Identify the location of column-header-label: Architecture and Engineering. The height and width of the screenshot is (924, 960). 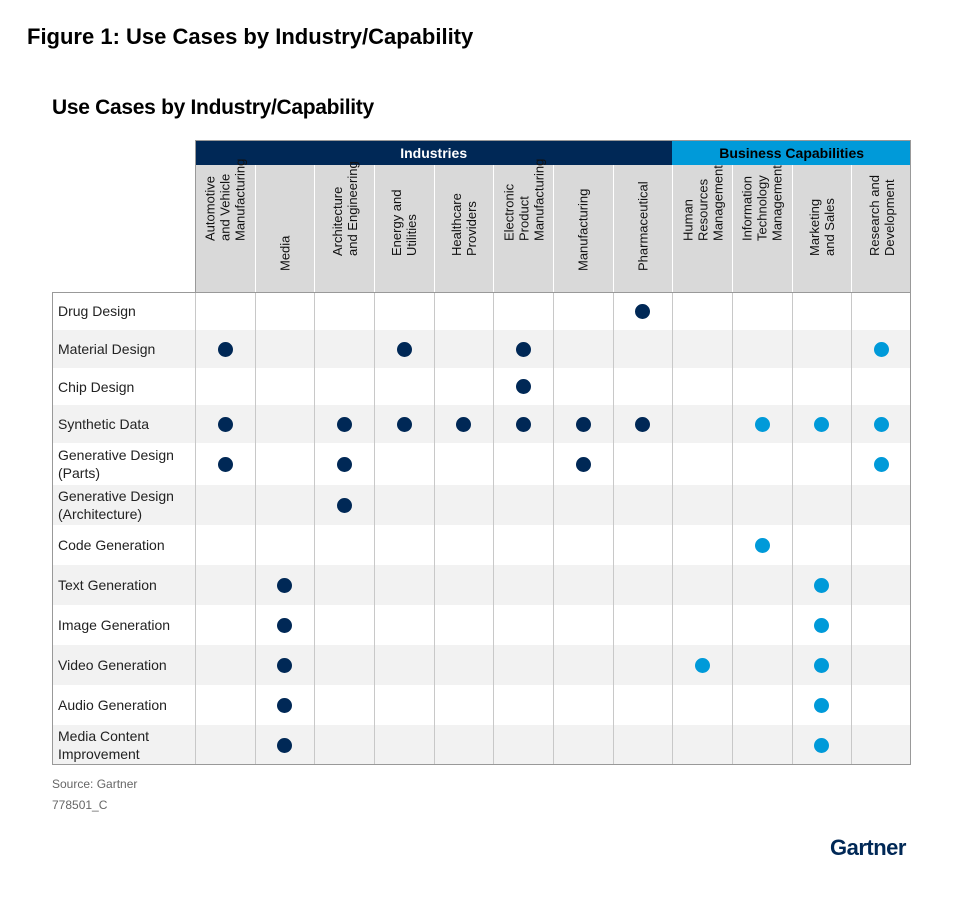
(344, 208).